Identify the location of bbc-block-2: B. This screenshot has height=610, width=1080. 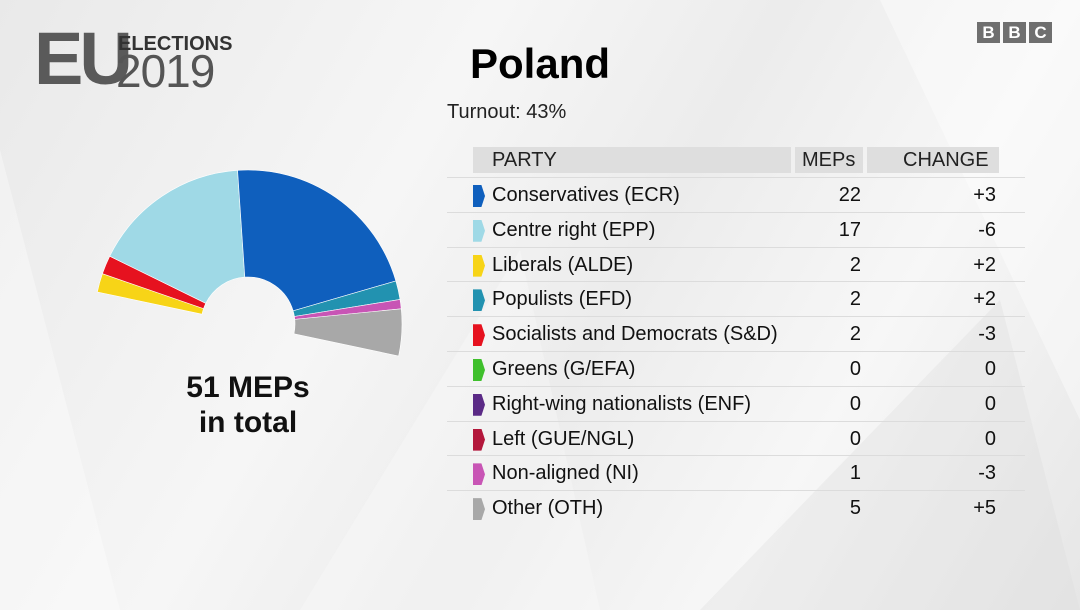
(1014, 32).